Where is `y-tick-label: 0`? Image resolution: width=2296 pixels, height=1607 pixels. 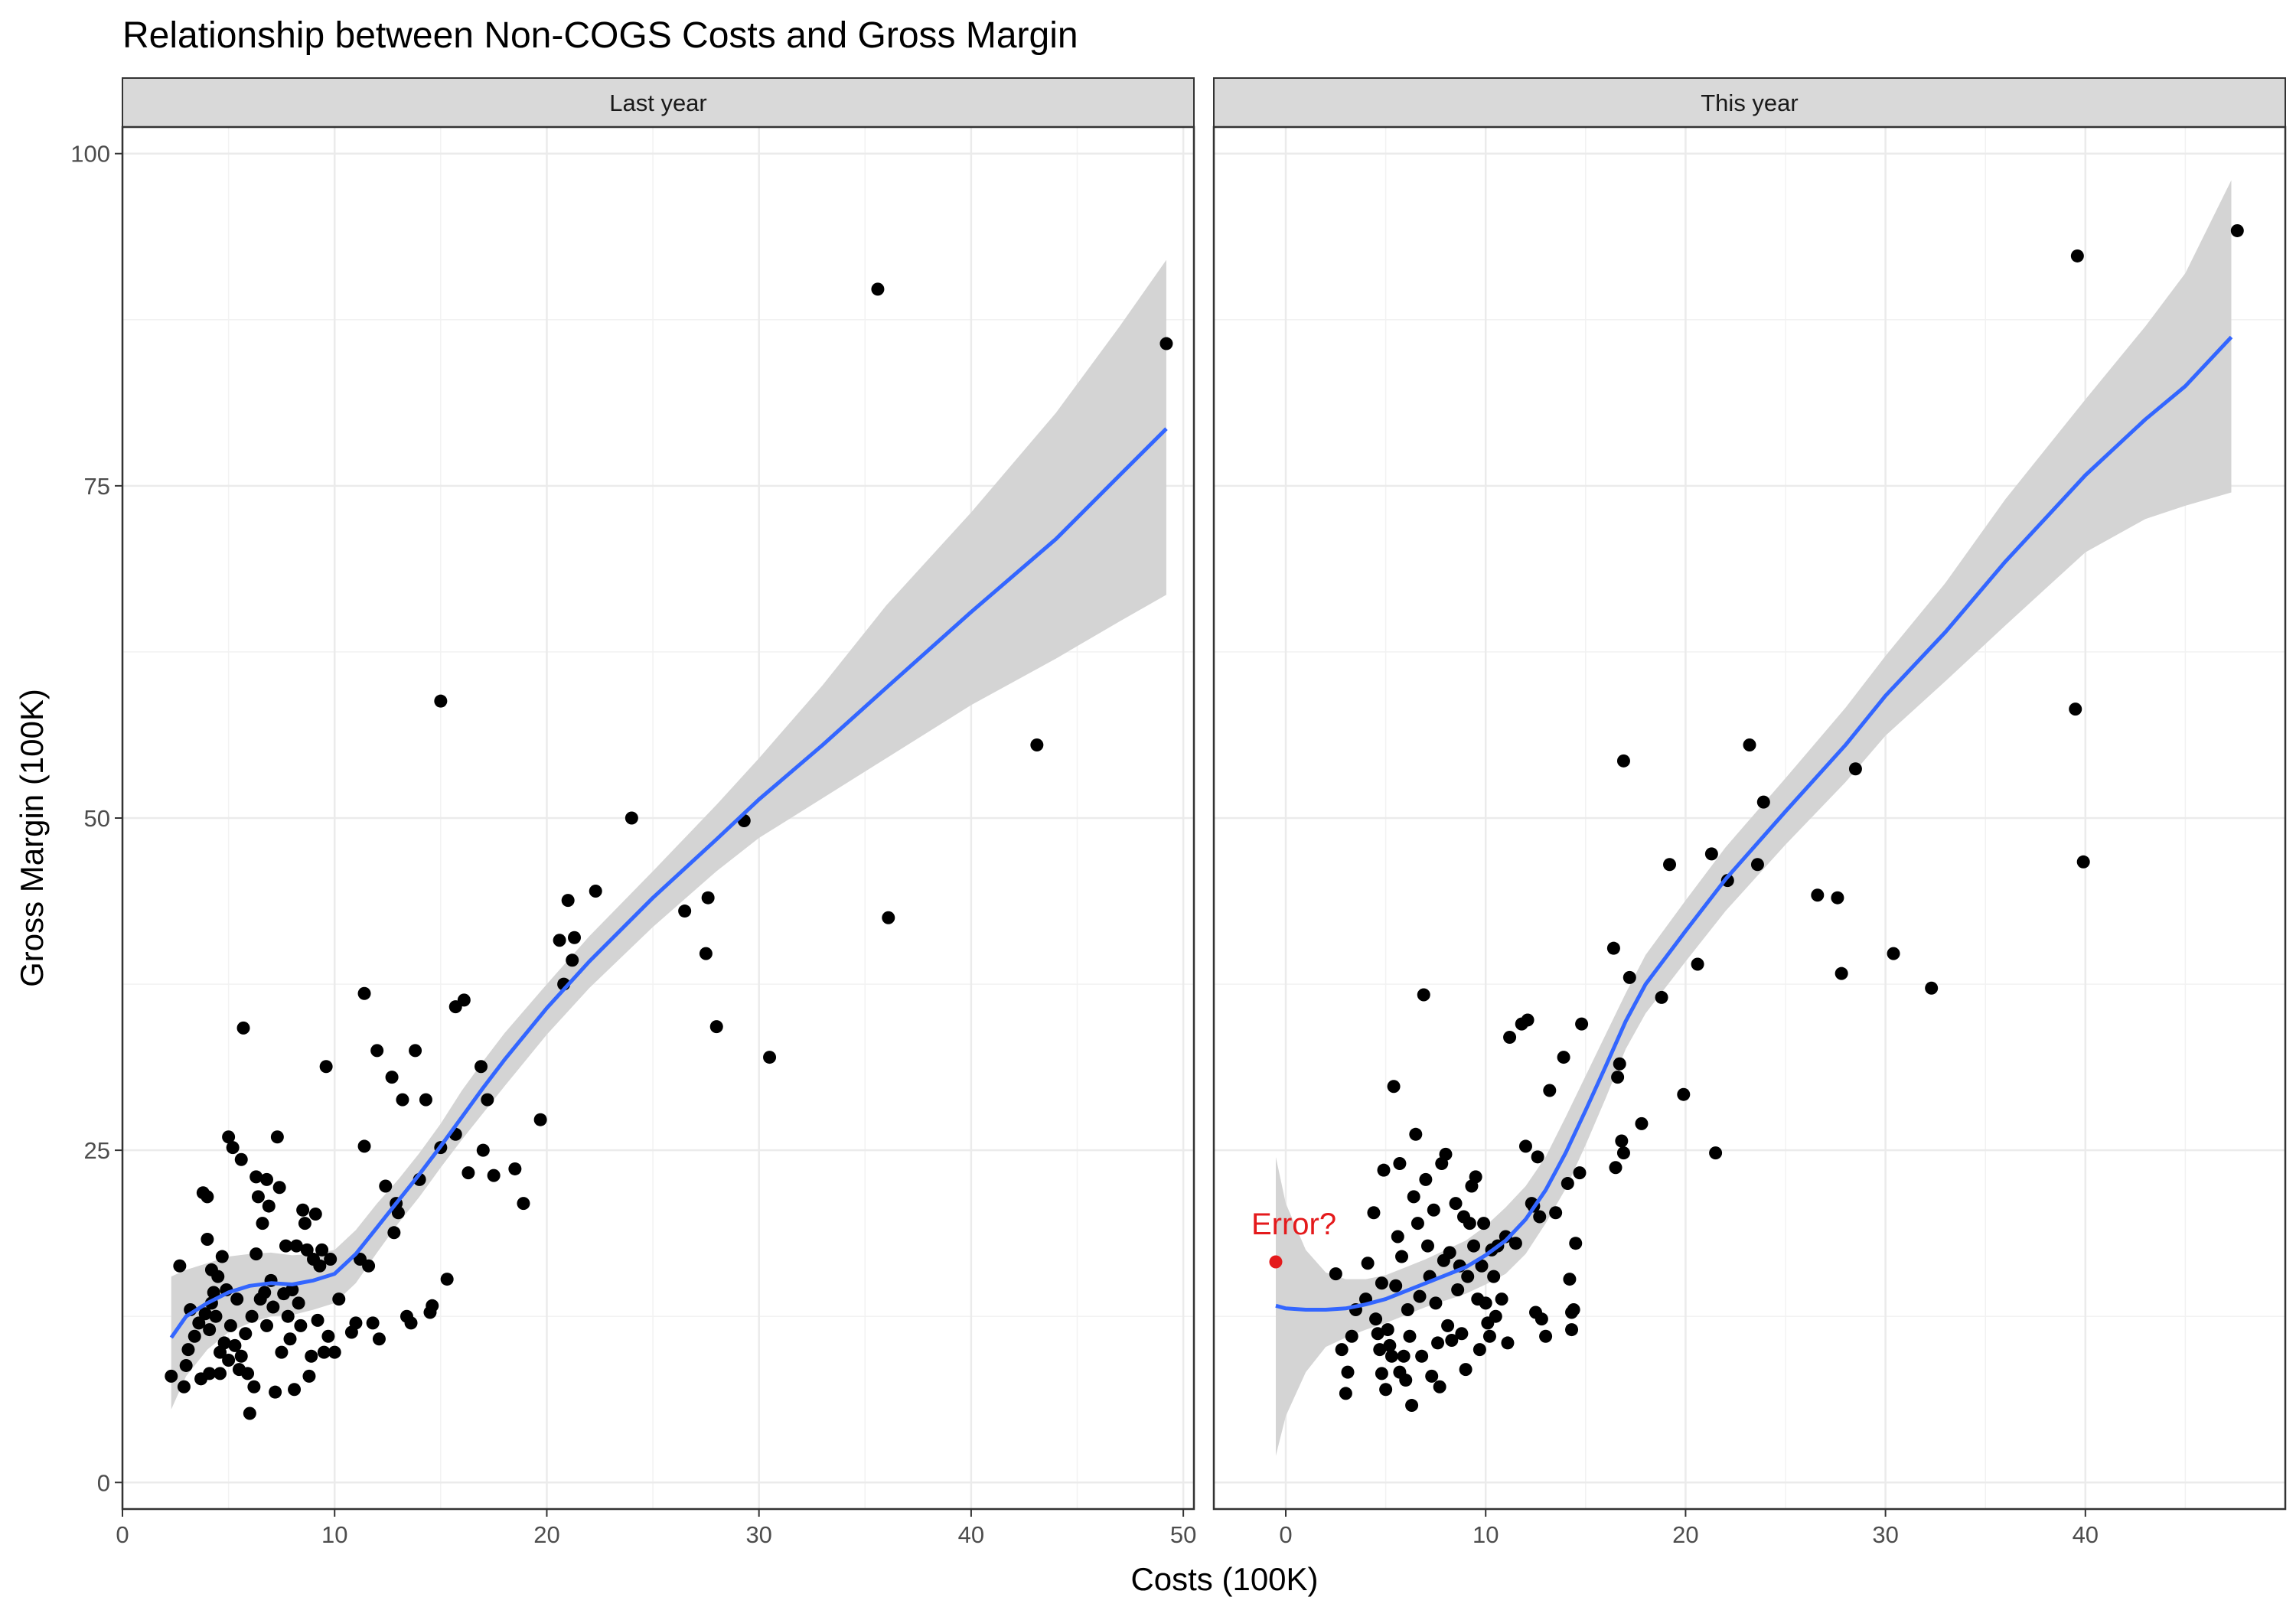
y-tick-label: 0 is located at coordinates (103, 1482).